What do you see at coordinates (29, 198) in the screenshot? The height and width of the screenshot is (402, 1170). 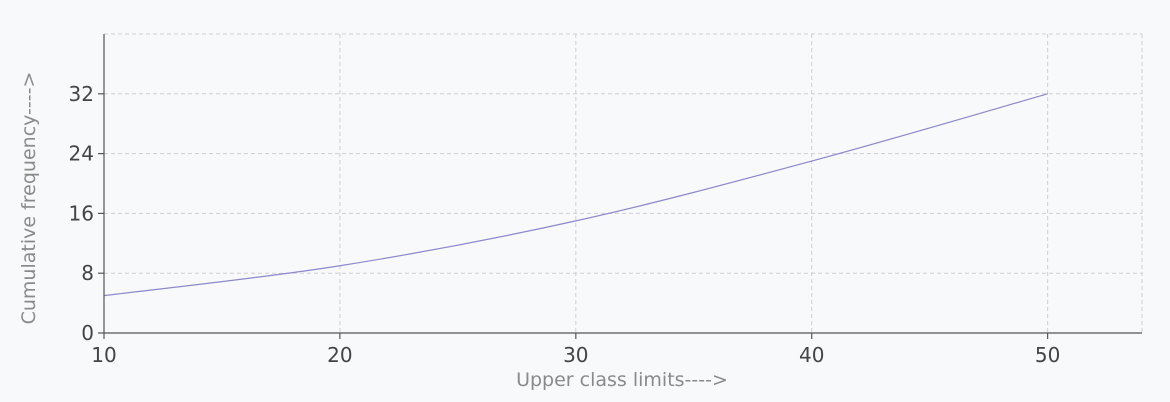 I see `y-axis-label: Cumulative frequency---->` at bounding box center [29, 198].